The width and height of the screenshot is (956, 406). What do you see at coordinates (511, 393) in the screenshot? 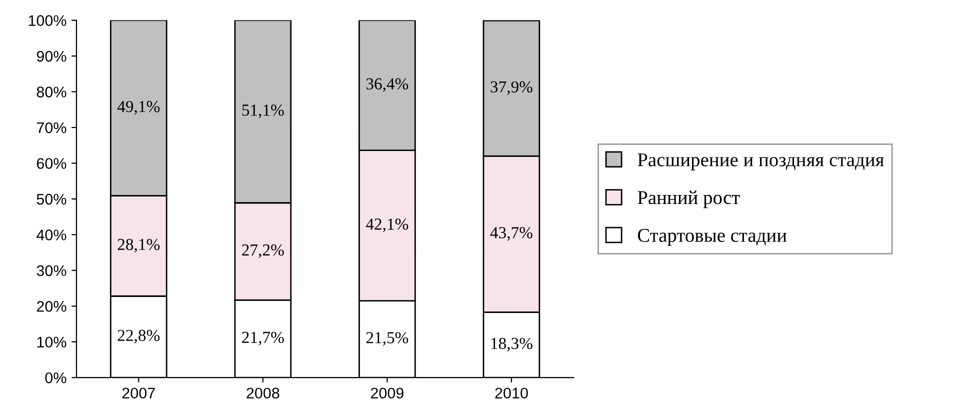
I see `x-tick-label: 2010` at bounding box center [511, 393].